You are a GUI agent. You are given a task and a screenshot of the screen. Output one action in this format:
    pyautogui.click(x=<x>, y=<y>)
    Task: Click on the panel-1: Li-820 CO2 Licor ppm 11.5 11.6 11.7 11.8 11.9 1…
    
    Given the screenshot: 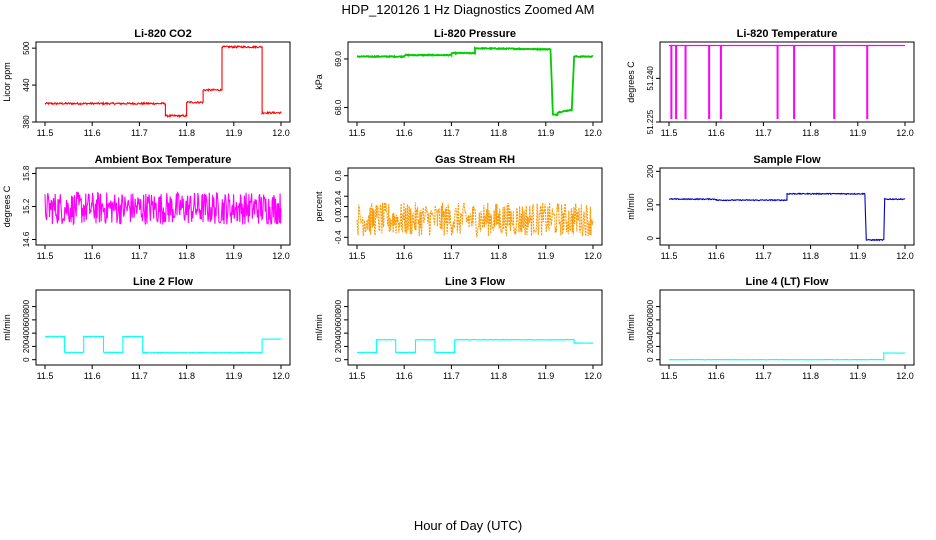 What is the action you would take?
    pyautogui.click(x=146, y=83)
    